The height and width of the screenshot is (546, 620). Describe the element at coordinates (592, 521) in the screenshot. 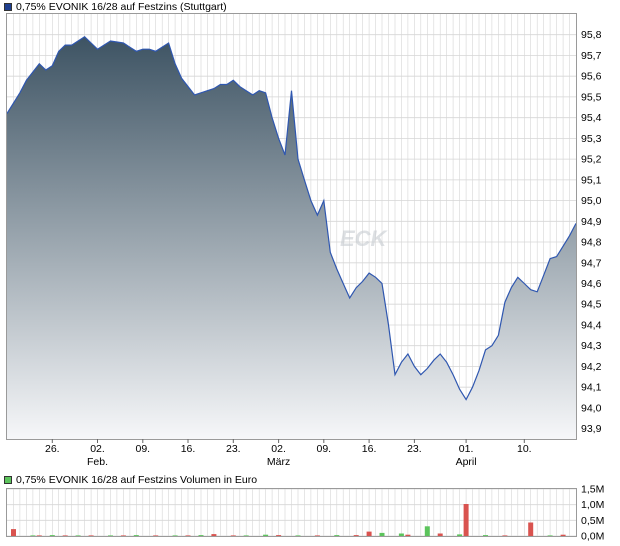

I see `volume-y-tick-label: 0,5M` at that location.